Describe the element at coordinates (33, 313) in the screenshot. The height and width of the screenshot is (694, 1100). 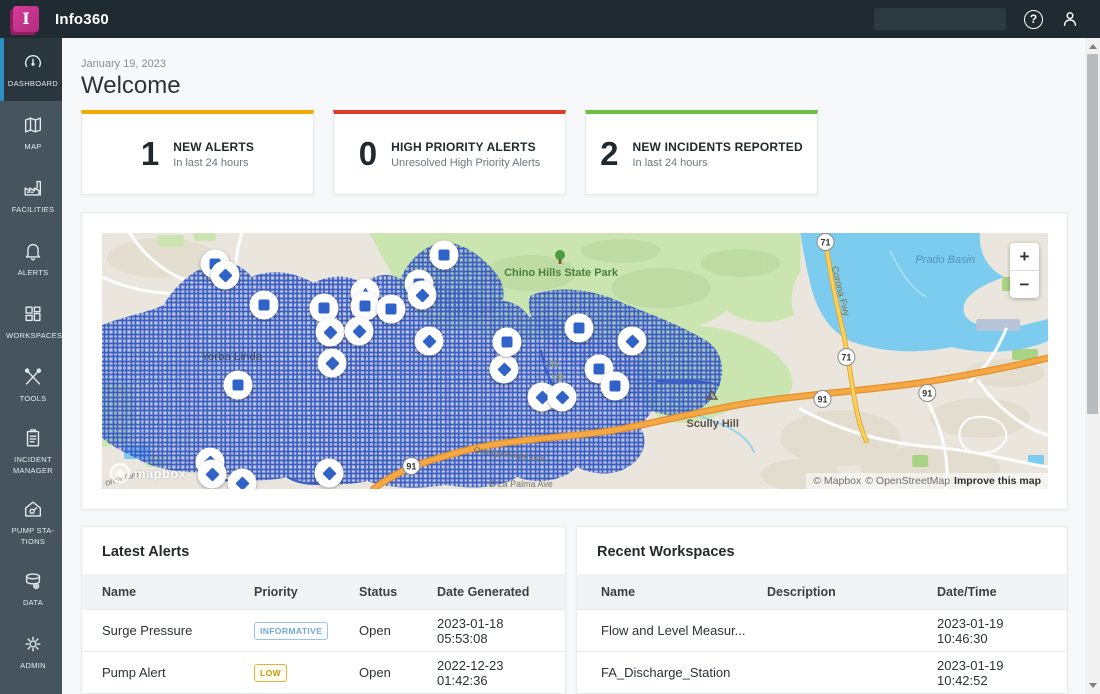
I see `grid-icon` at that location.